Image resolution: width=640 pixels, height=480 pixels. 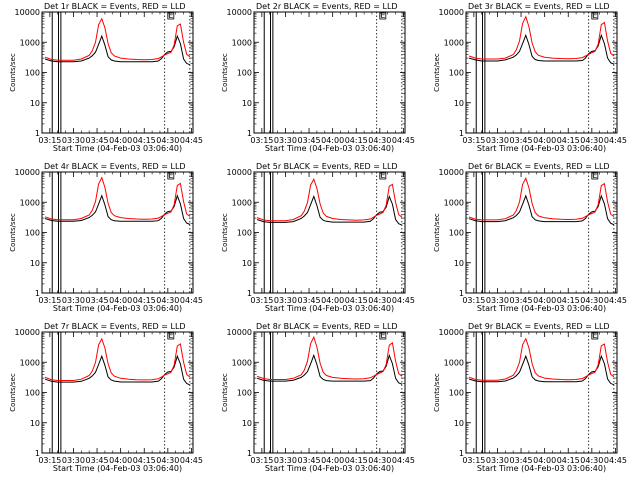 I want to click on panel-title: Det 4r BLACK = Events, RED = LLD, so click(x=115, y=166).